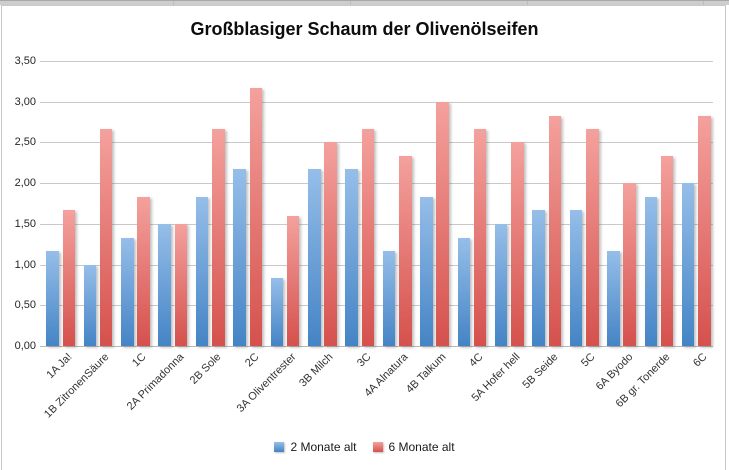  Describe the element at coordinates (426, 271) in the screenshot. I see `bar-2-monate-alt-4b-talkum` at that location.